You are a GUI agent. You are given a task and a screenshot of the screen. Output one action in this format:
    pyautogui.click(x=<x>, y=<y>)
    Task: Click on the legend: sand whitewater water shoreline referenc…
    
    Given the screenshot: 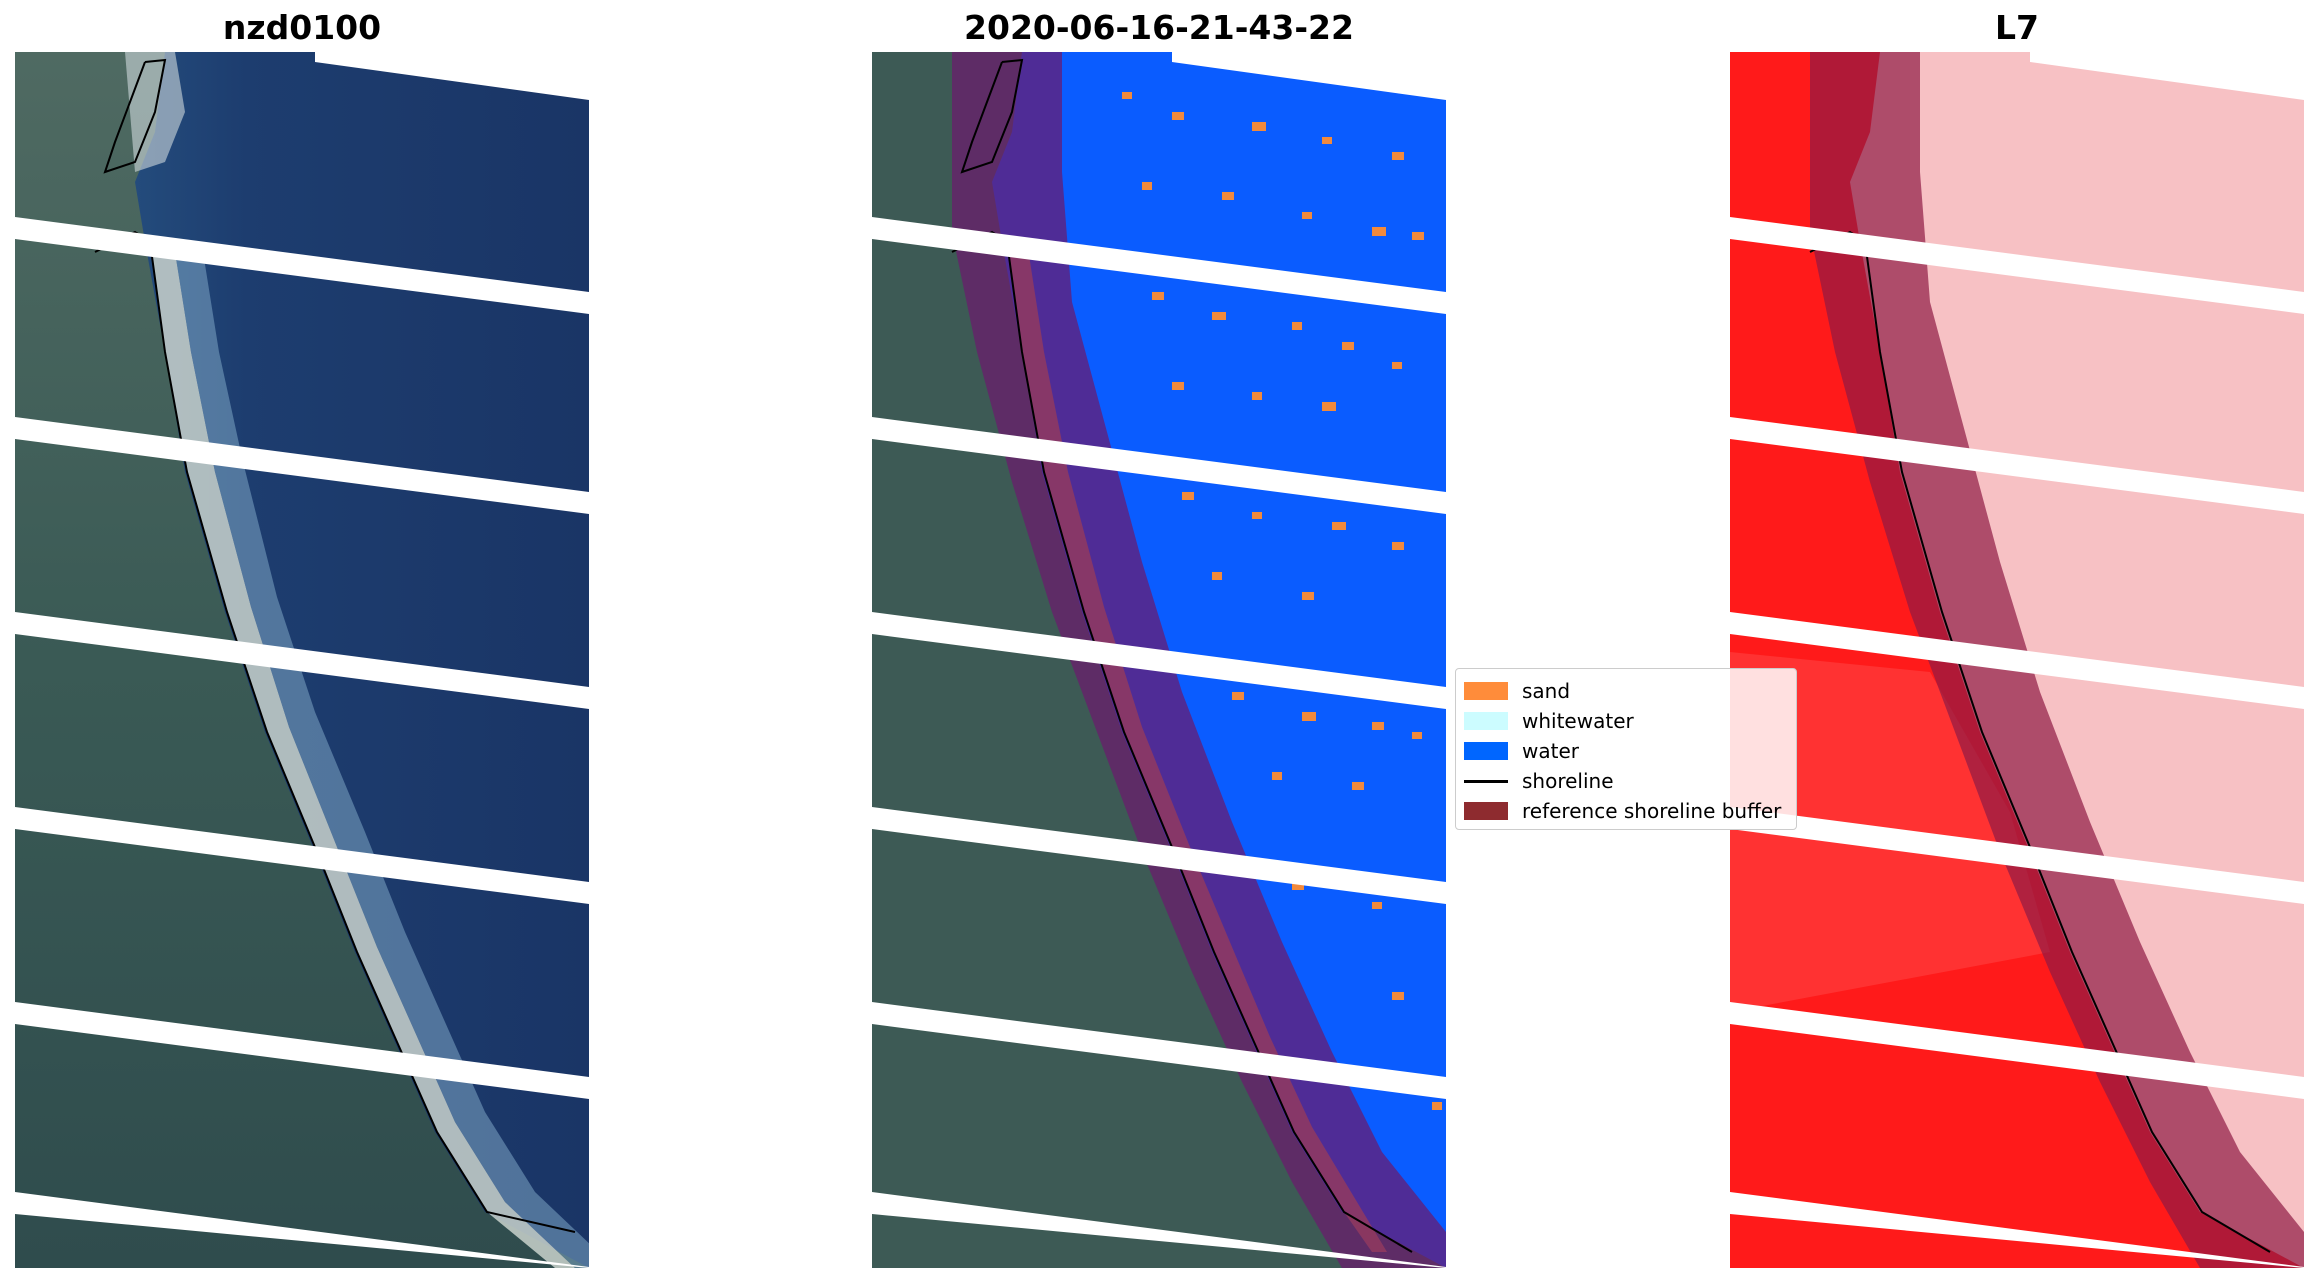 What is the action you would take?
    pyautogui.click(x=1626, y=749)
    